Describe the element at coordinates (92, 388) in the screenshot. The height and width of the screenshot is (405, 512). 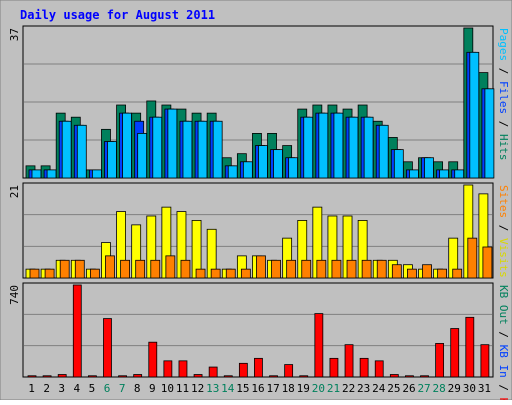
I see `x-tick-label-day-5: 5` at that location.